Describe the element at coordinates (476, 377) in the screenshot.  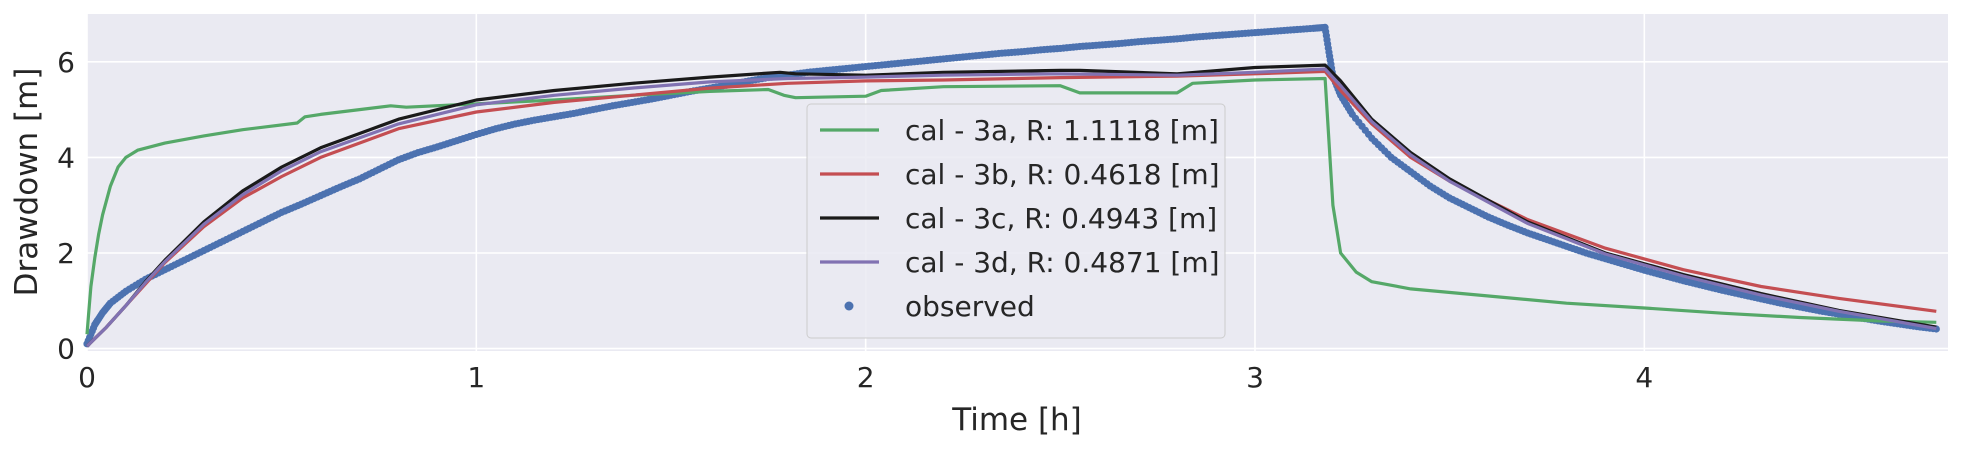
I see `x-tick-label: 1` at that location.